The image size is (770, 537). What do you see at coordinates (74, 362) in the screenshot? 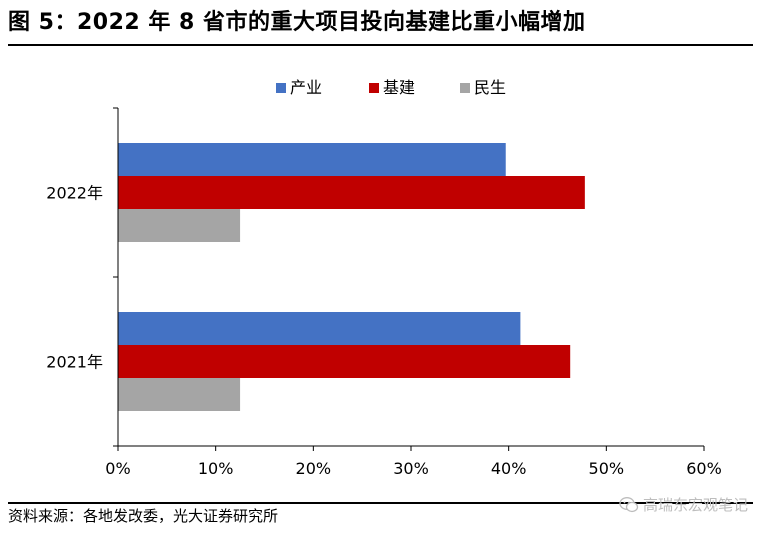
I see `category-label-1: 2021年` at bounding box center [74, 362].